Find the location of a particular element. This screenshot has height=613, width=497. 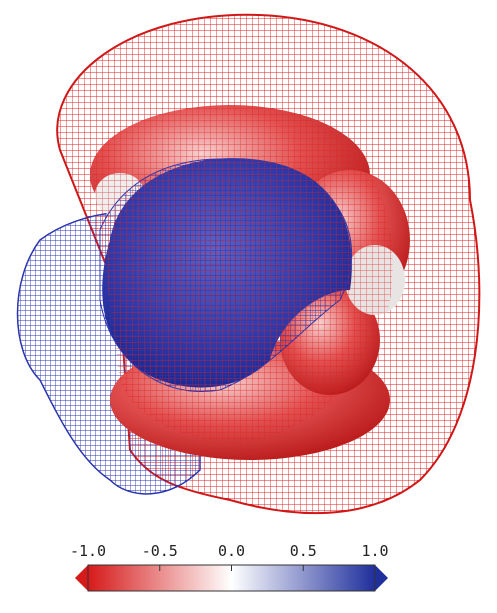

tick-label: 1.0 is located at coordinates (374, 551).